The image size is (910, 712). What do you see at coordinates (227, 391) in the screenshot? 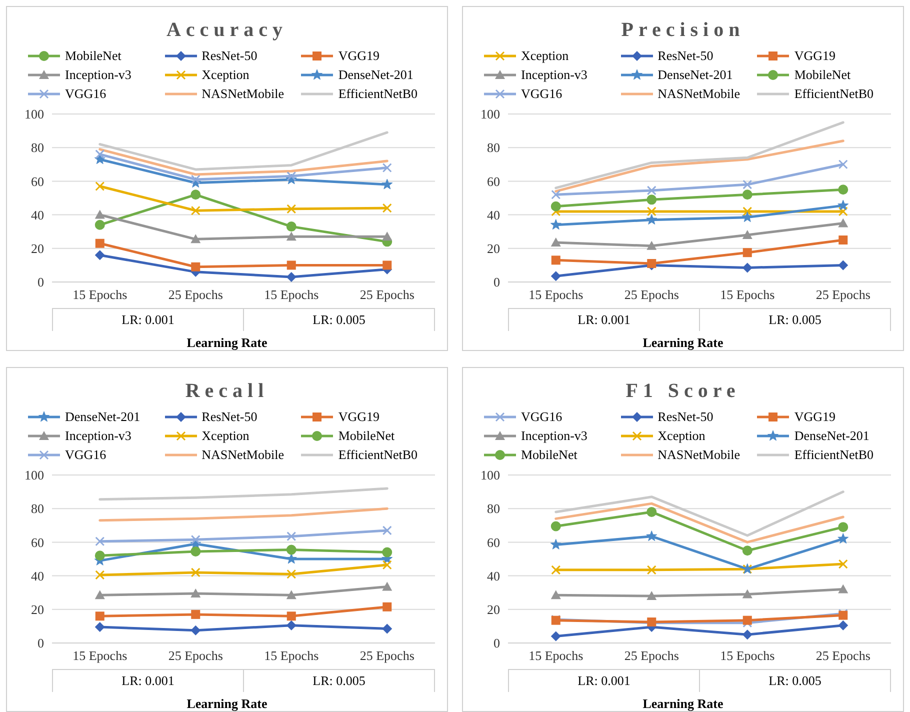
I see `chart-title: Recall` at bounding box center [227, 391].